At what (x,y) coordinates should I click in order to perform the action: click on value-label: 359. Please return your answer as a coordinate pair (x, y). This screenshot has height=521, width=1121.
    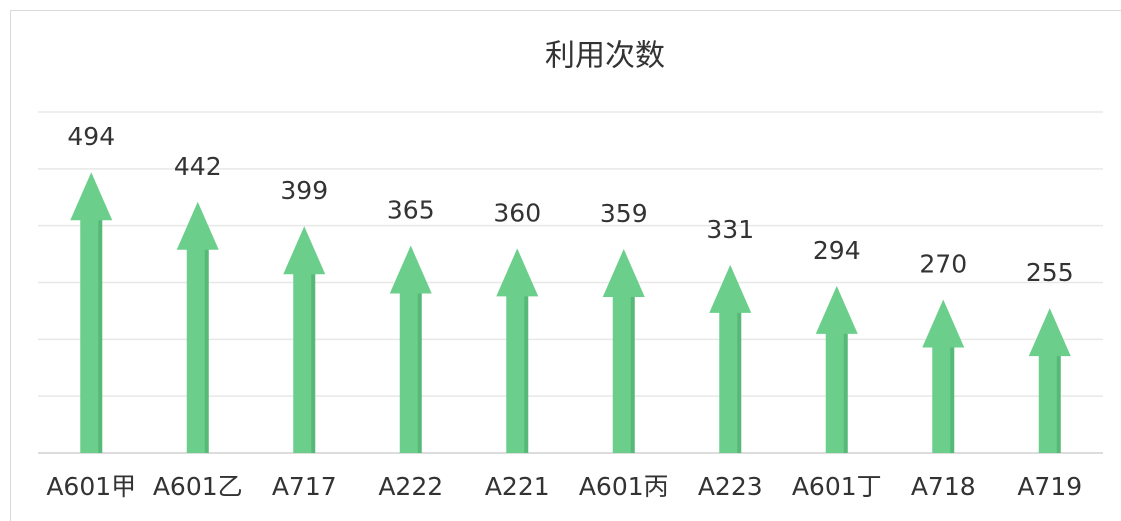
    Looking at the image, I should click on (624, 213).